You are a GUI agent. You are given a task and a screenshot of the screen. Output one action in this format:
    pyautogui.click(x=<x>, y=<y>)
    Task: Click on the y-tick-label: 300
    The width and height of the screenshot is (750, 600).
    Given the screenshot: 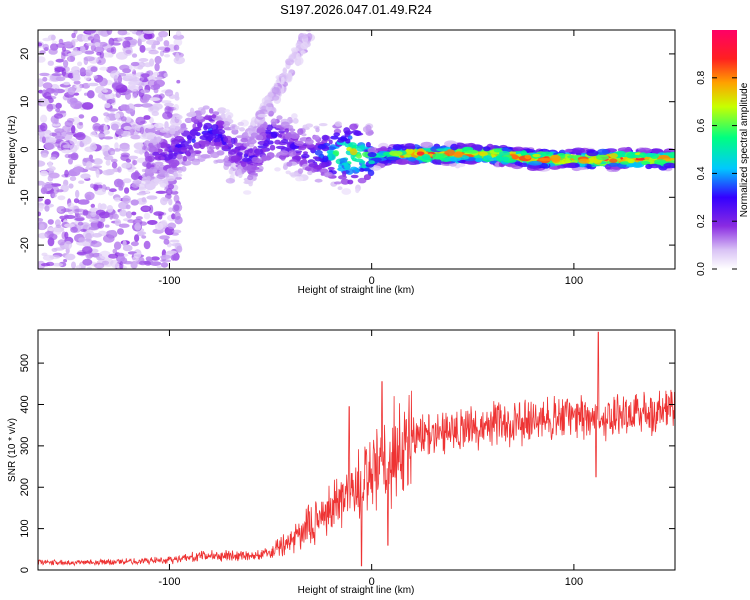 What is the action you would take?
    pyautogui.click(x=25, y=446)
    